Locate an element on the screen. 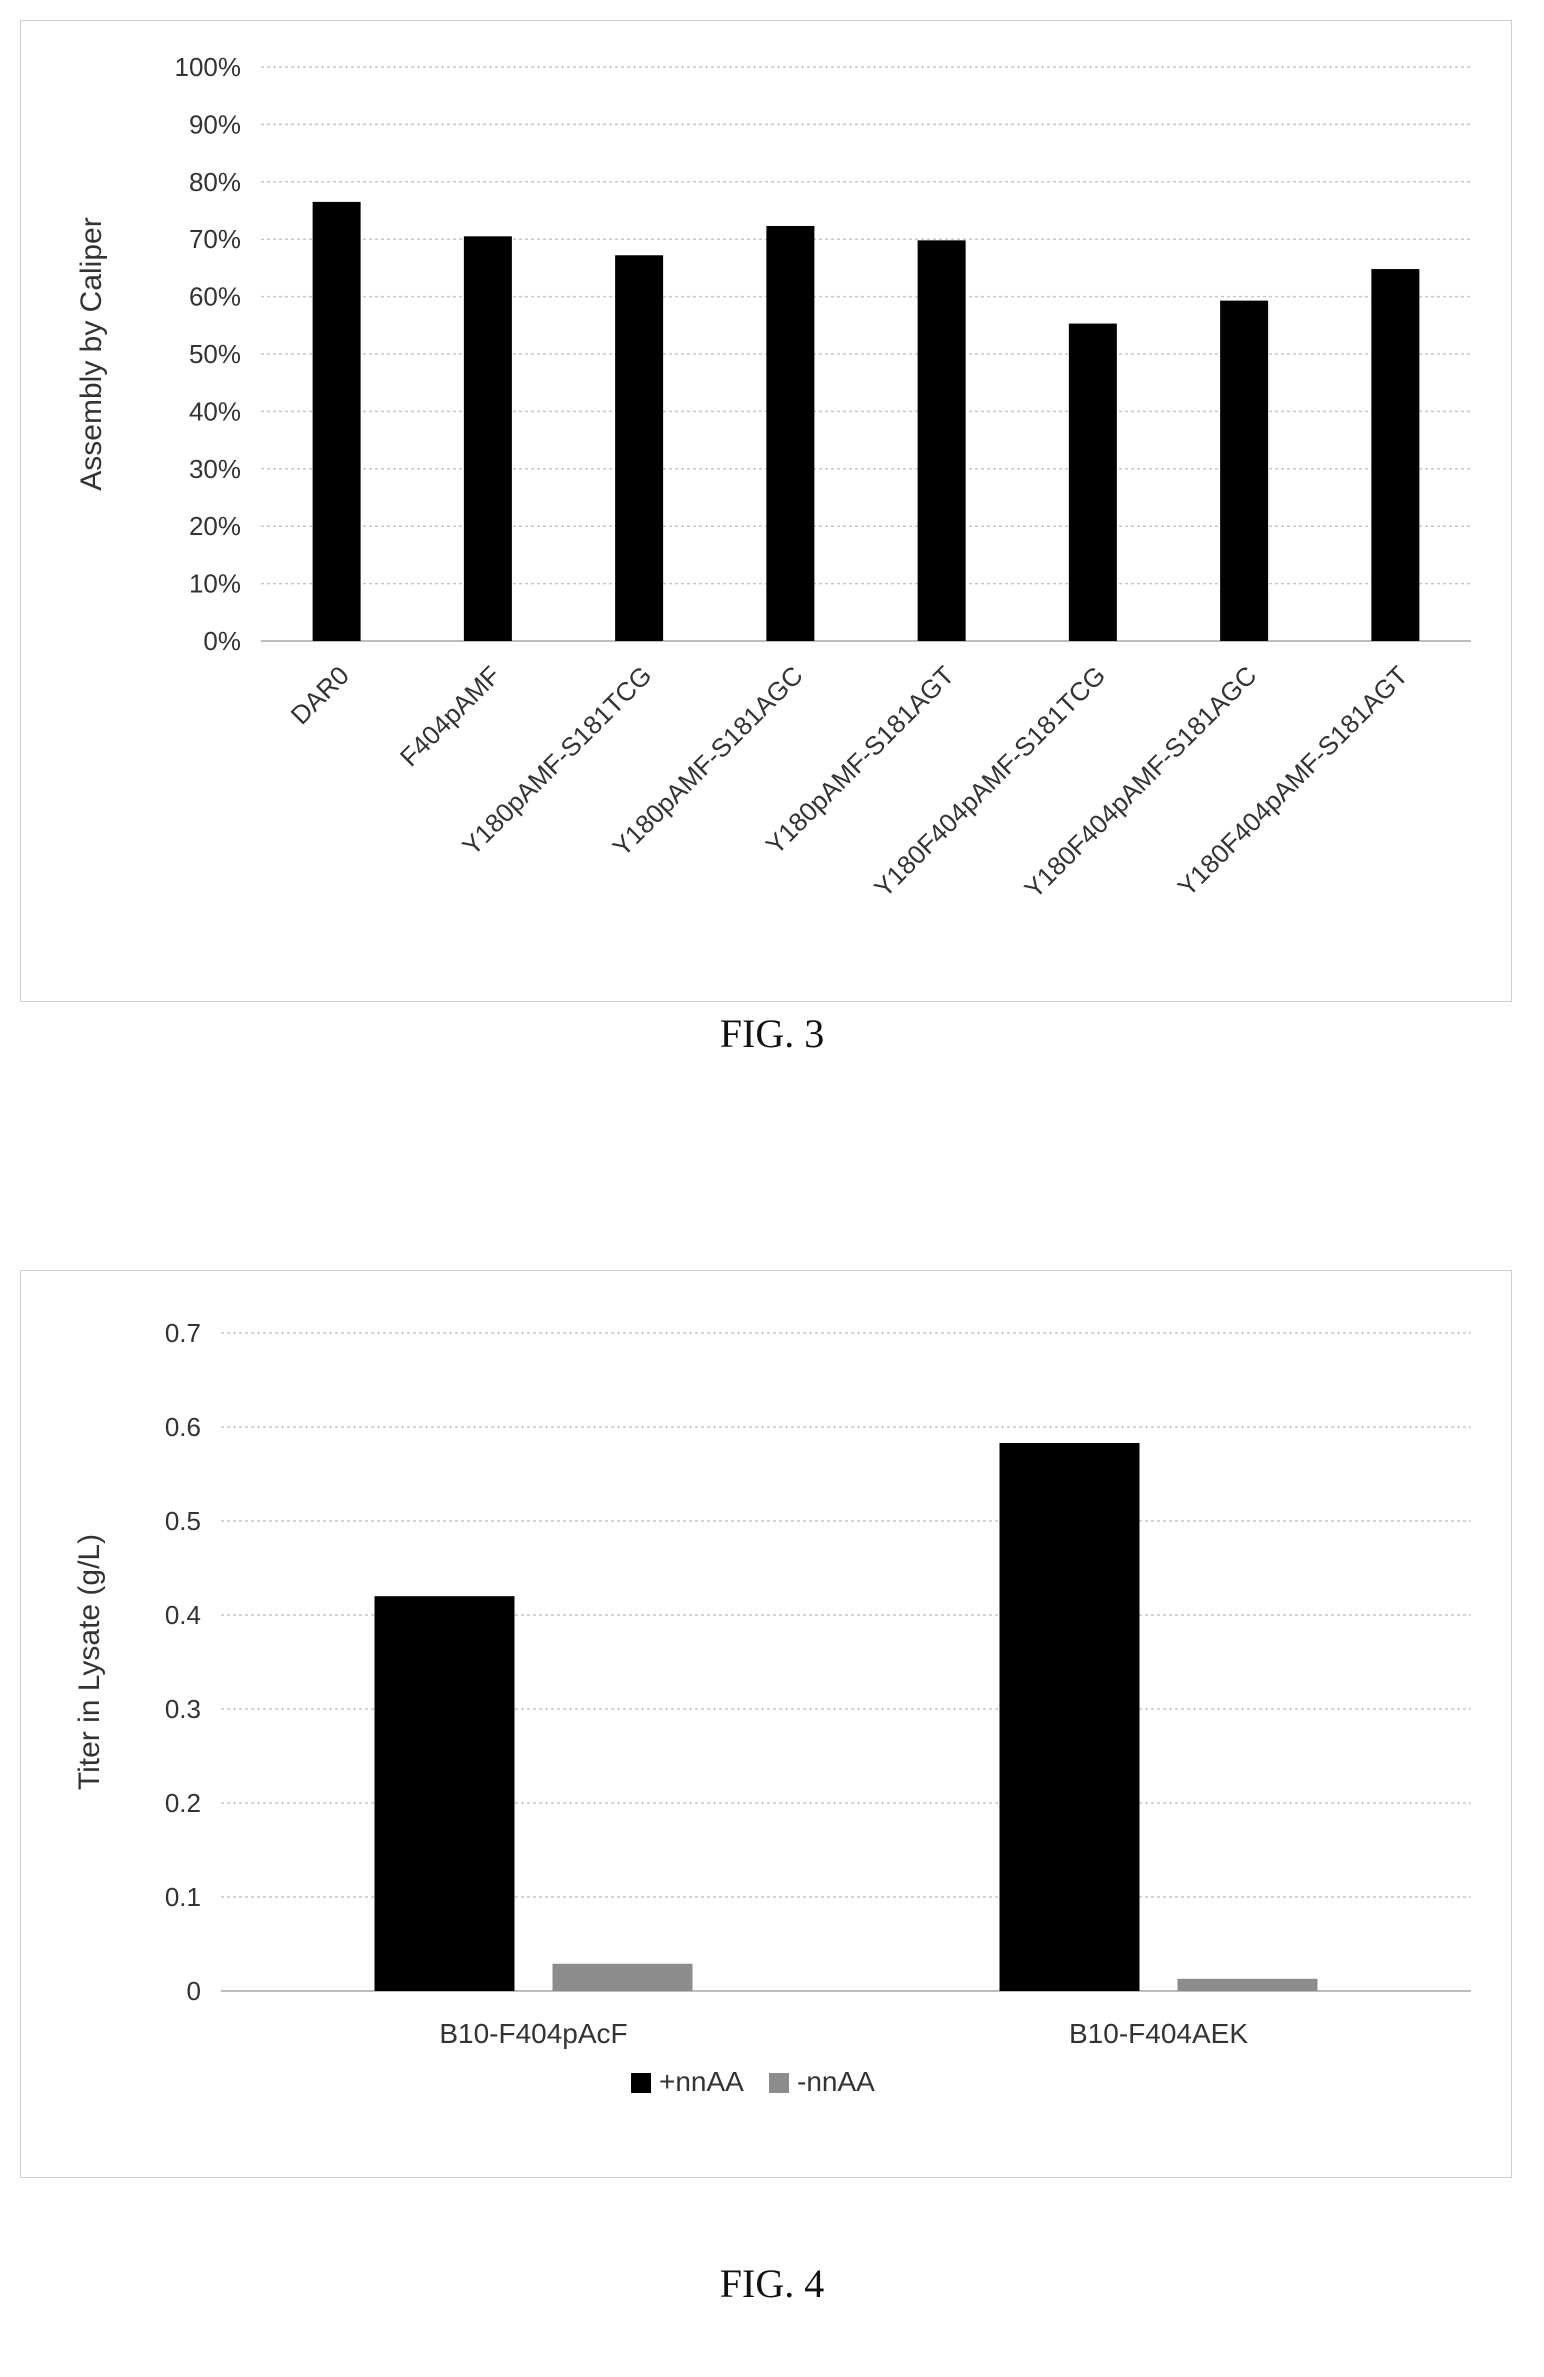 The height and width of the screenshot is (2377, 1544). y-tick-label: 0.7 is located at coordinates (183, 1333).